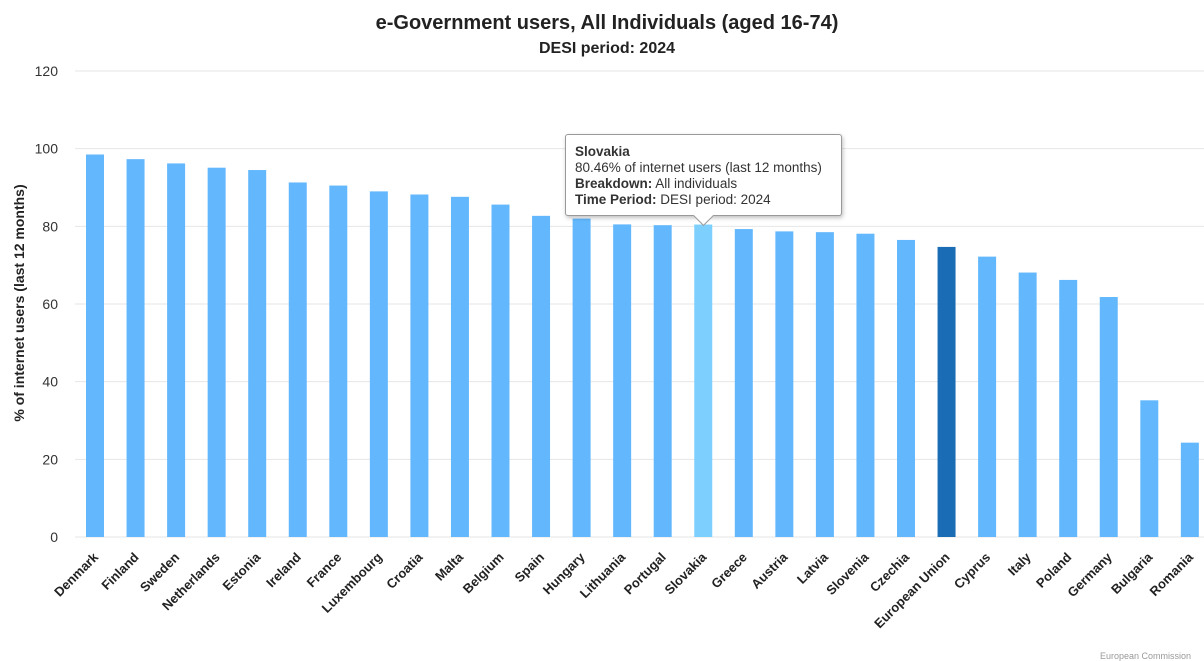 This screenshot has width=1204, height=661. Describe the element at coordinates (50, 226) in the screenshot. I see `y-tick-label: 80` at that location.